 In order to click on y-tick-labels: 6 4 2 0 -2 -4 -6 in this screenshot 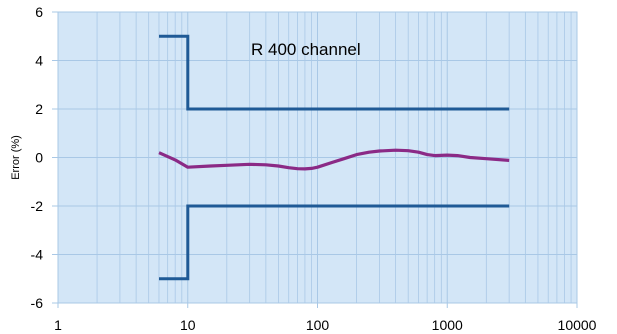, I will do `click(37, 157)`.